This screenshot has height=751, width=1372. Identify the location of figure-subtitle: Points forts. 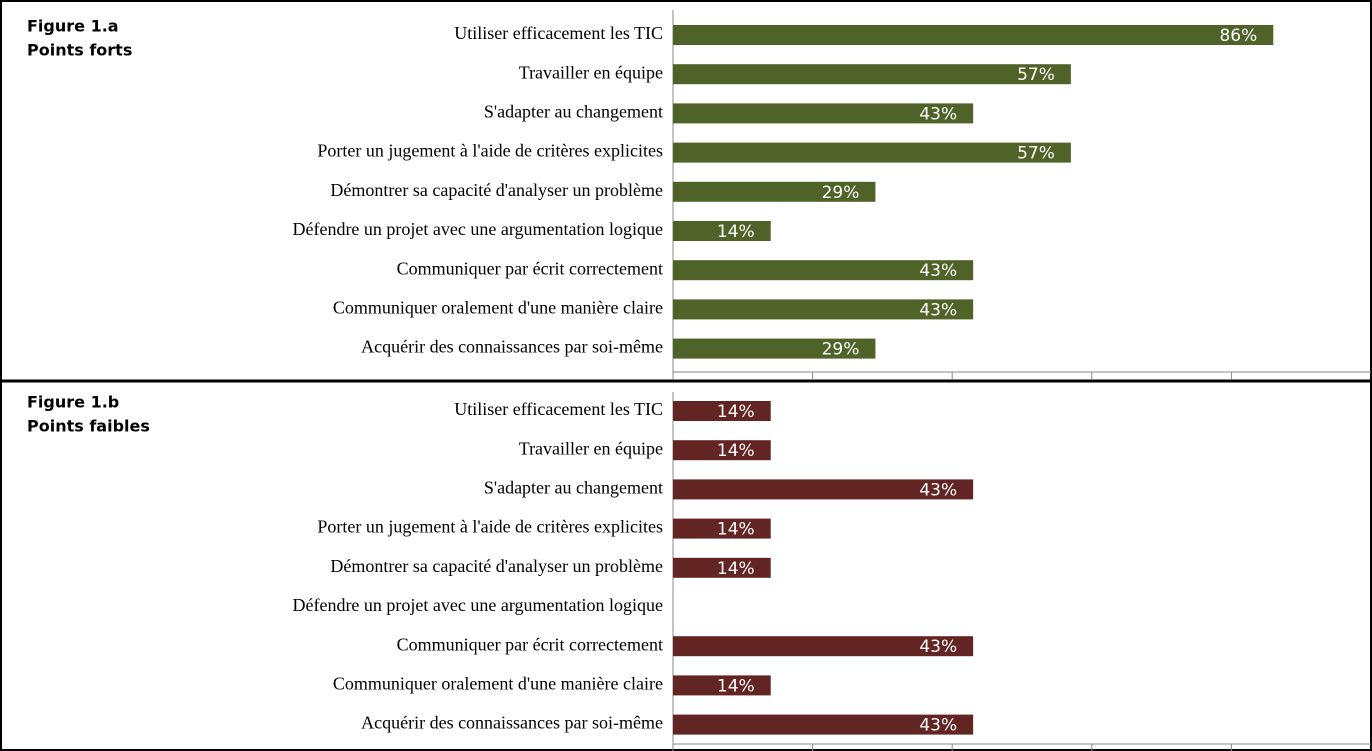
(79, 50).